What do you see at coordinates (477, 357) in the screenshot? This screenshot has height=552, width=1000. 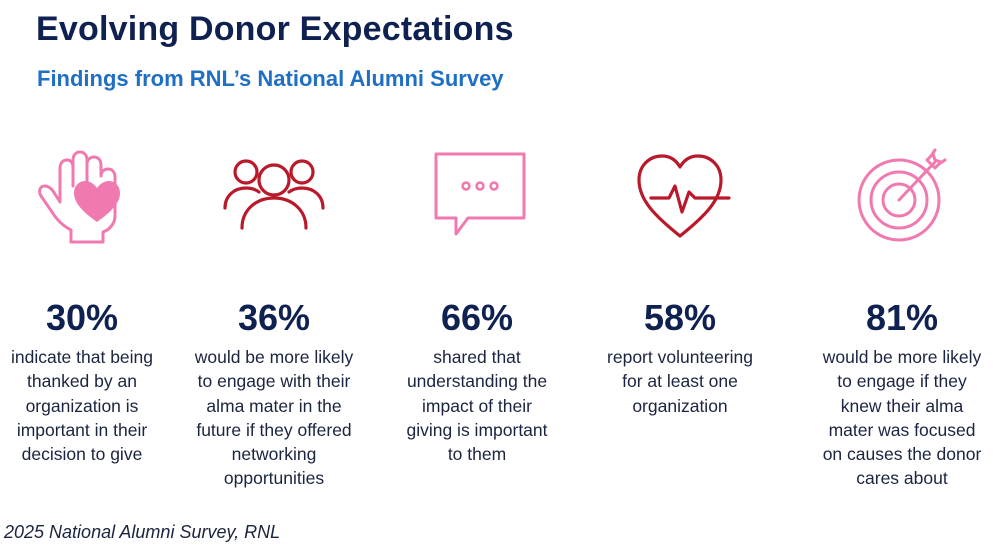 I see `stat-description-line: shared that` at bounding box center [477, 357].